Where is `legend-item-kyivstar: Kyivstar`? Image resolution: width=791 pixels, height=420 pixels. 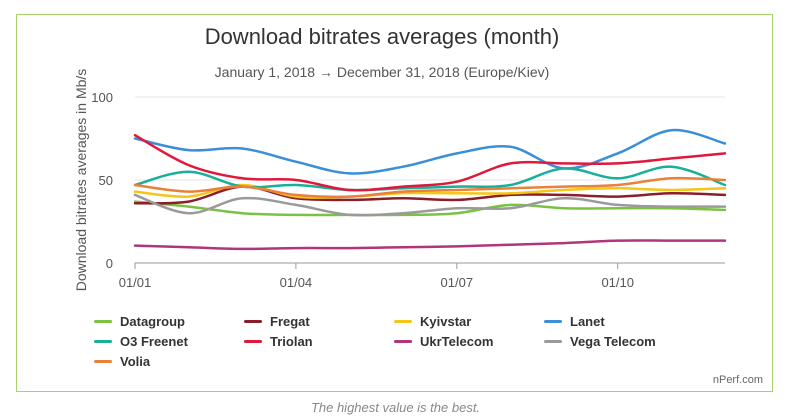
legend-item-kyivstar: Kyivstar is located at coordinates (432, 321).